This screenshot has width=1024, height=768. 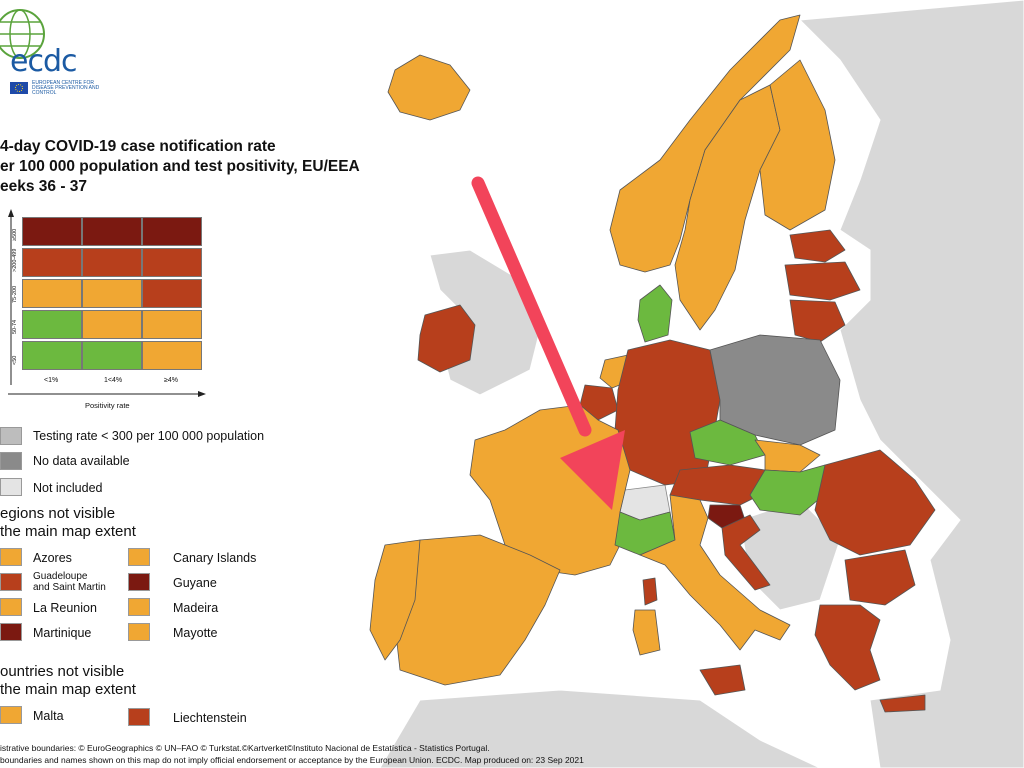 What do you see at coordinates (727, 207) in the screenshot?
I see `map-region-sweden` at bounding box center [727, 207].